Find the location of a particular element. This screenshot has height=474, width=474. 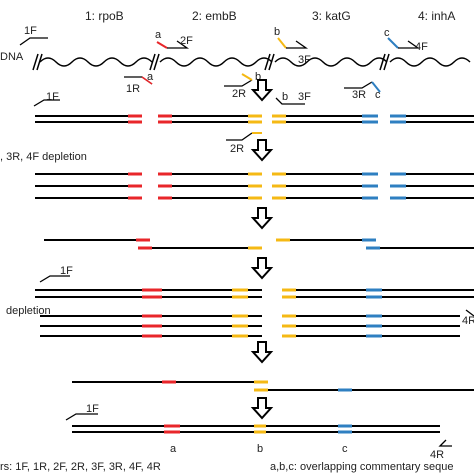

primer-3F-step1 is located at coordinates (290, 101).